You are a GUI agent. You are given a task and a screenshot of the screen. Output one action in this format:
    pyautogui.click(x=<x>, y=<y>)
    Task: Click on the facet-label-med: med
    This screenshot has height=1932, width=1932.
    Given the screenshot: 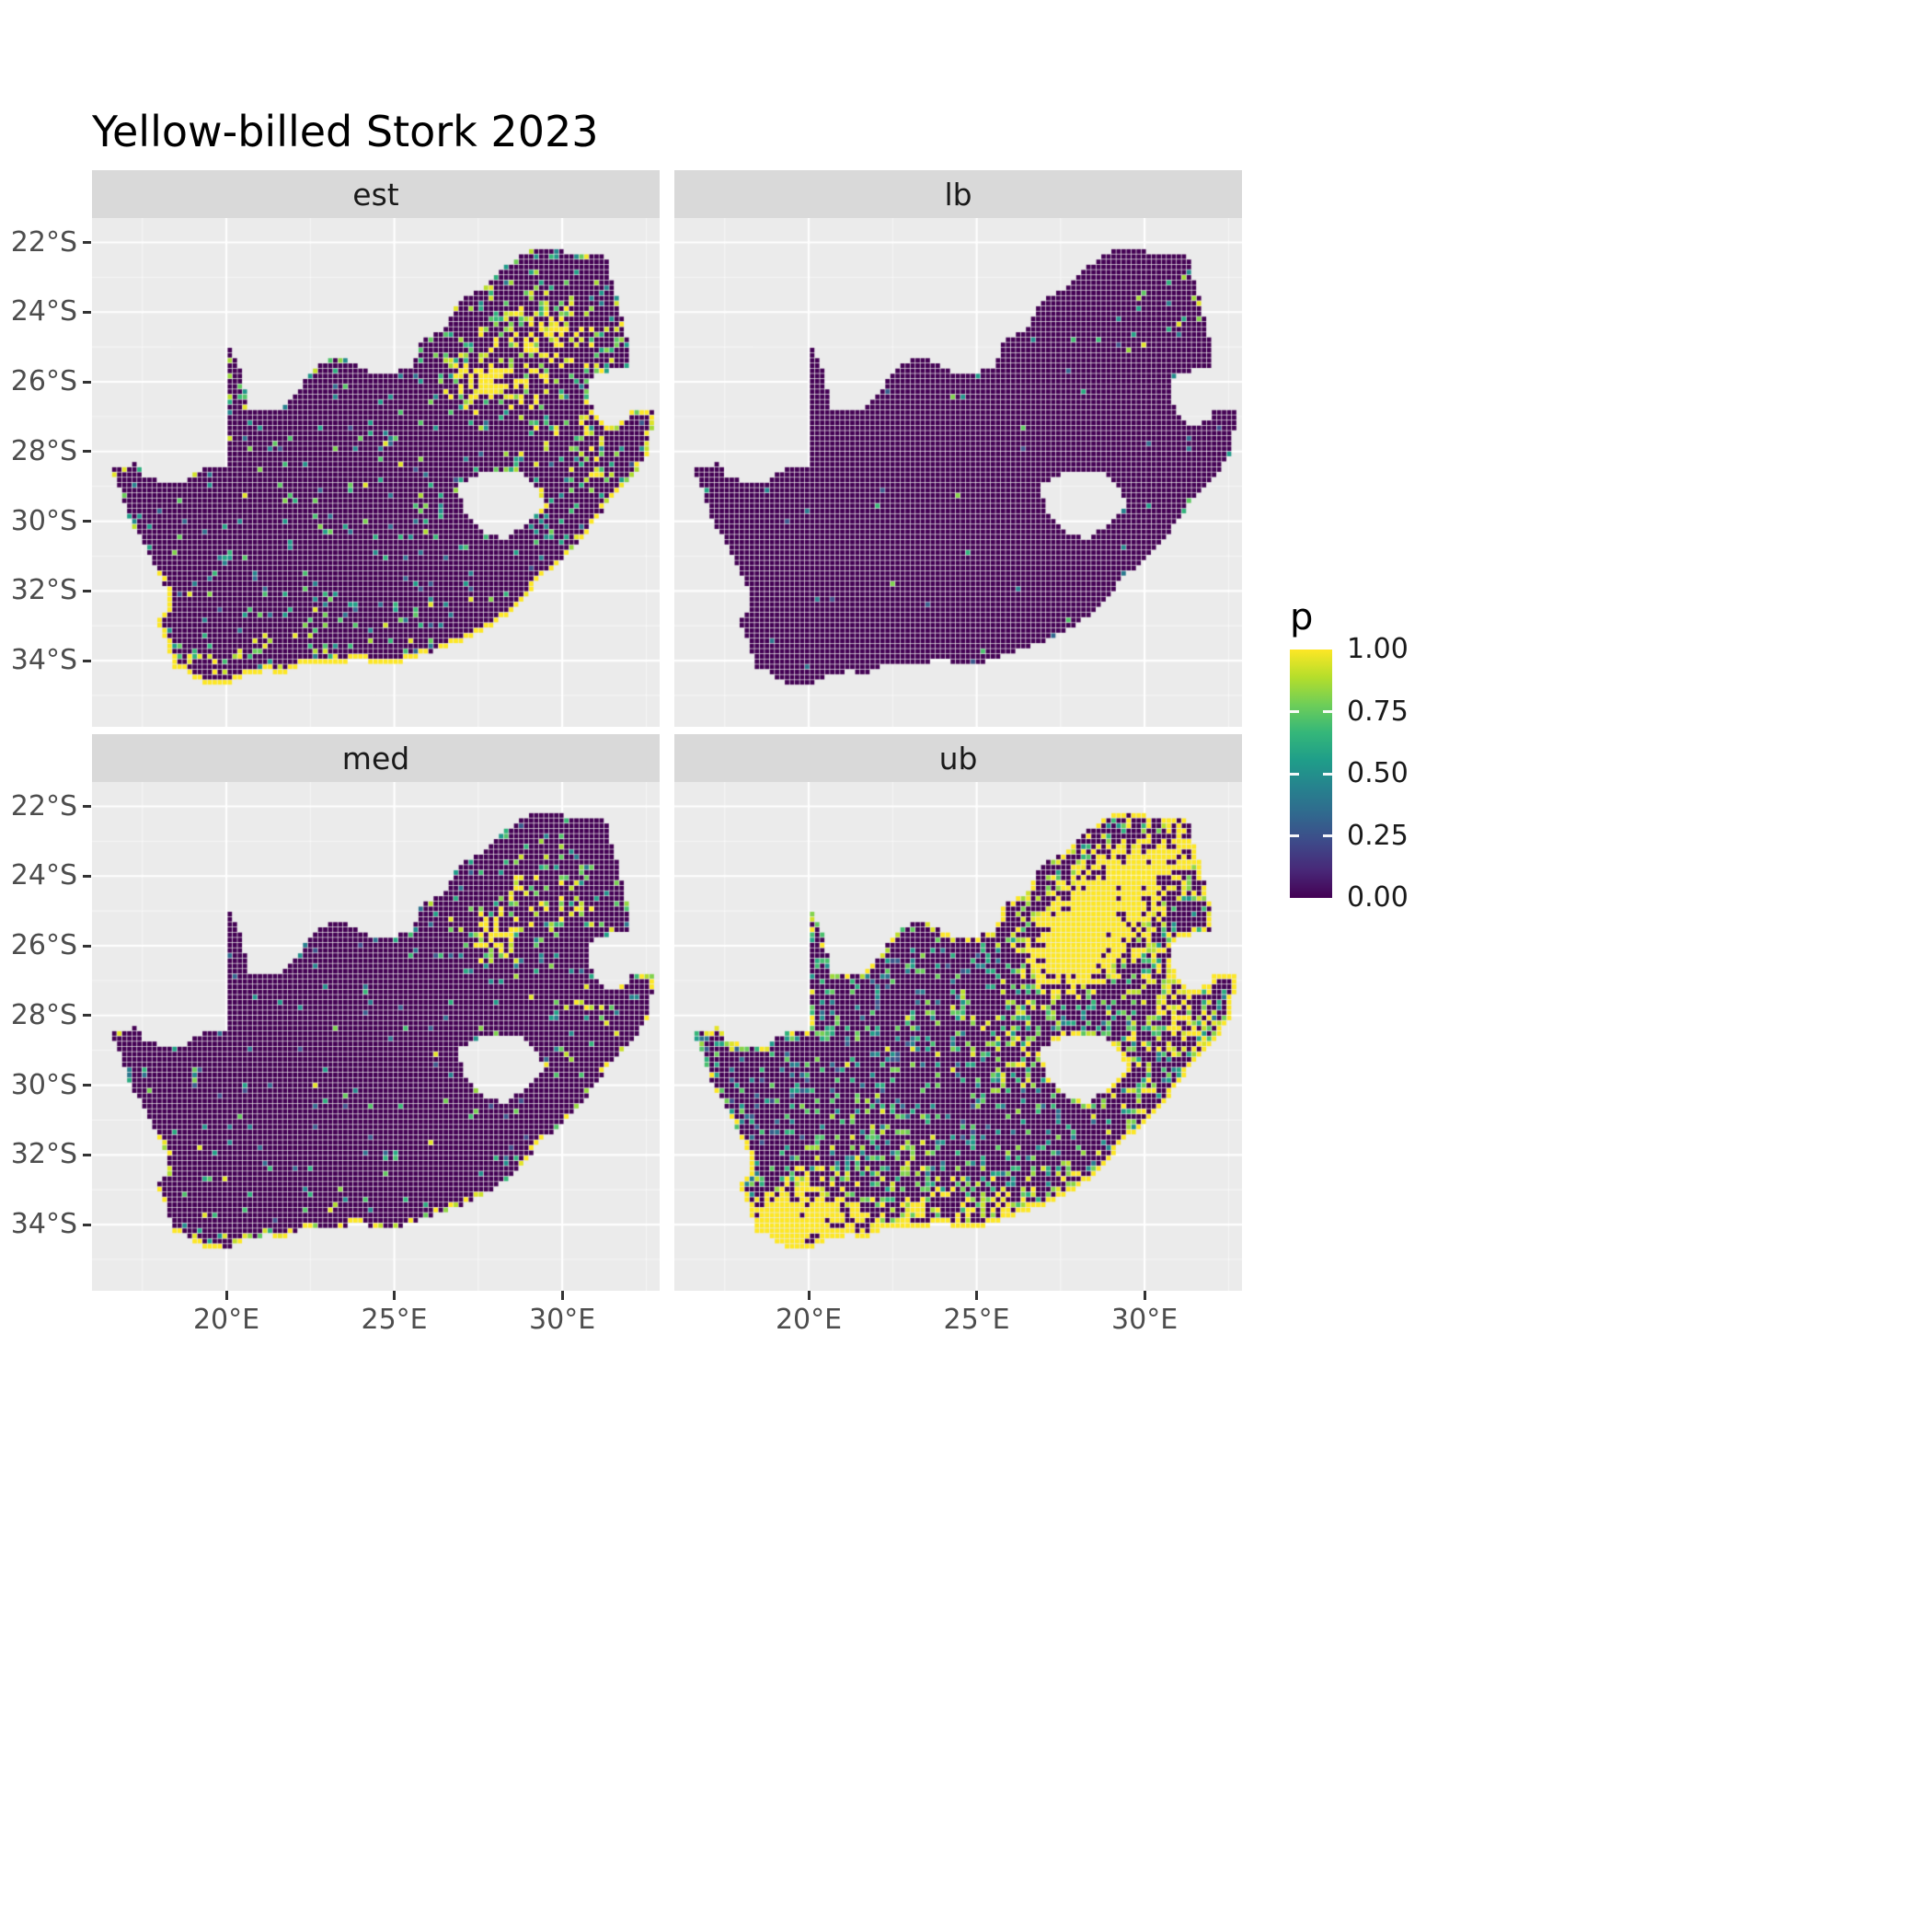 What is the action you would take?
    pyautogui.click(x=375, y=758)
    